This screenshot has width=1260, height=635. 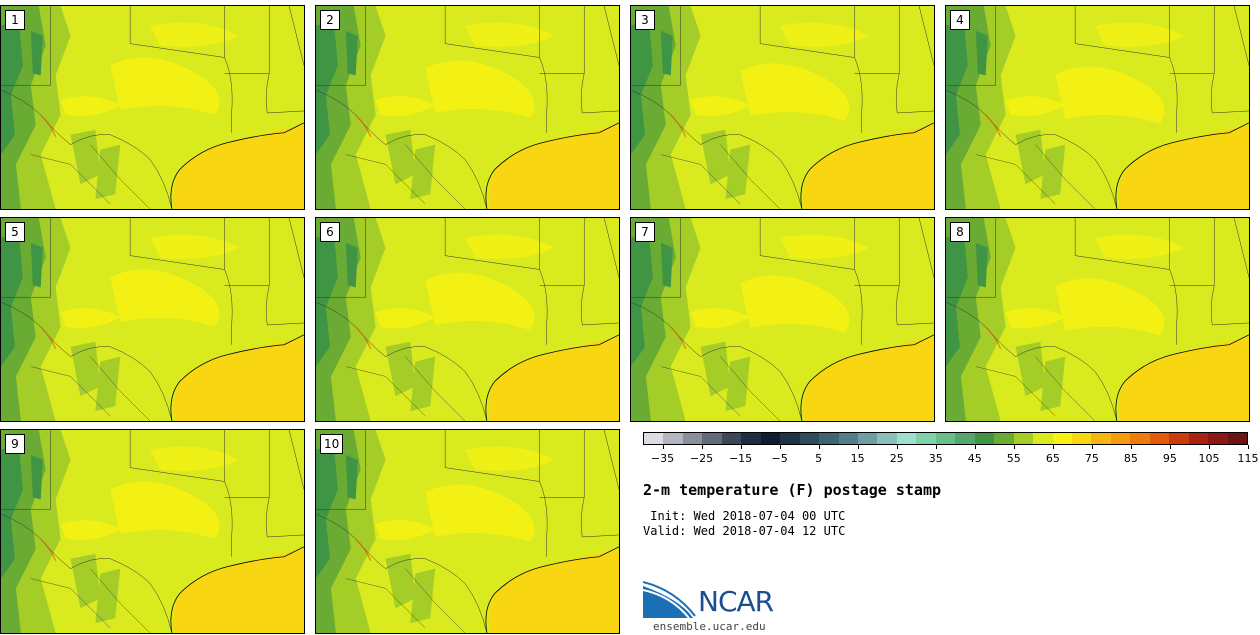 What do you see at coordinates (782, 107) in the screenshot?
I see `member-panel-3: 3` at bounding box center [782, 107].